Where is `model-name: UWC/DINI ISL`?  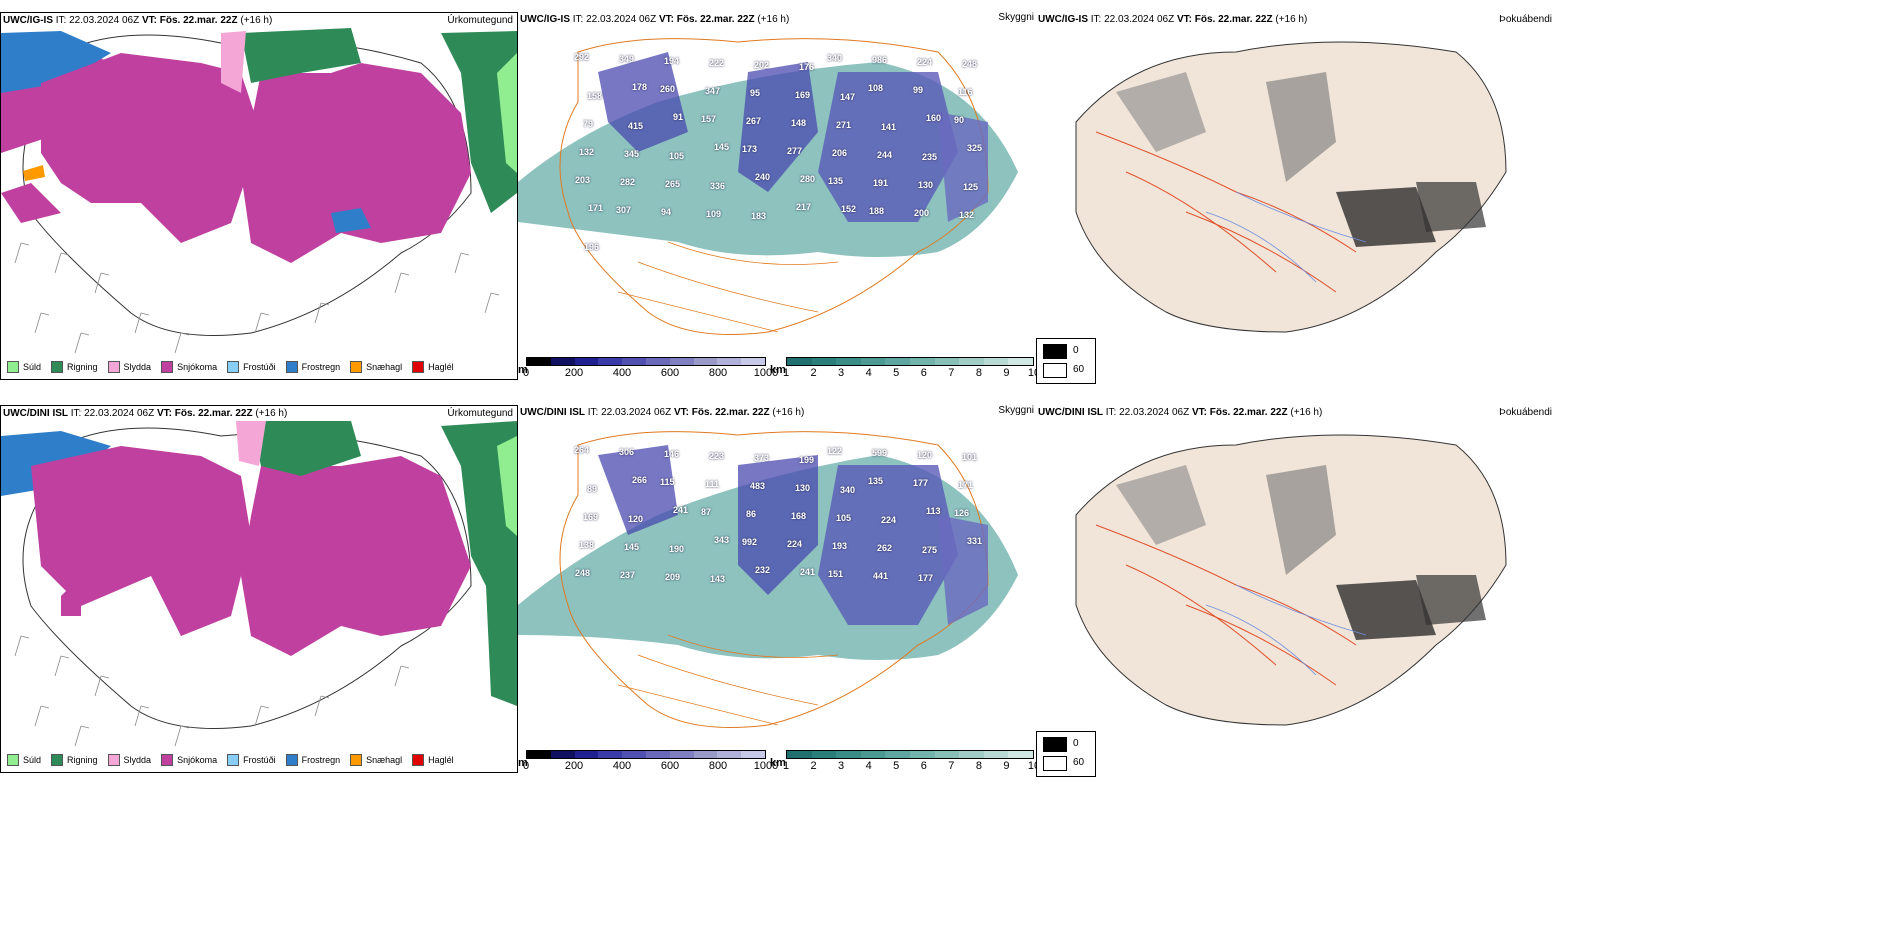
model-name: UWC/DINI ISL is located at coordinates (35, 413).